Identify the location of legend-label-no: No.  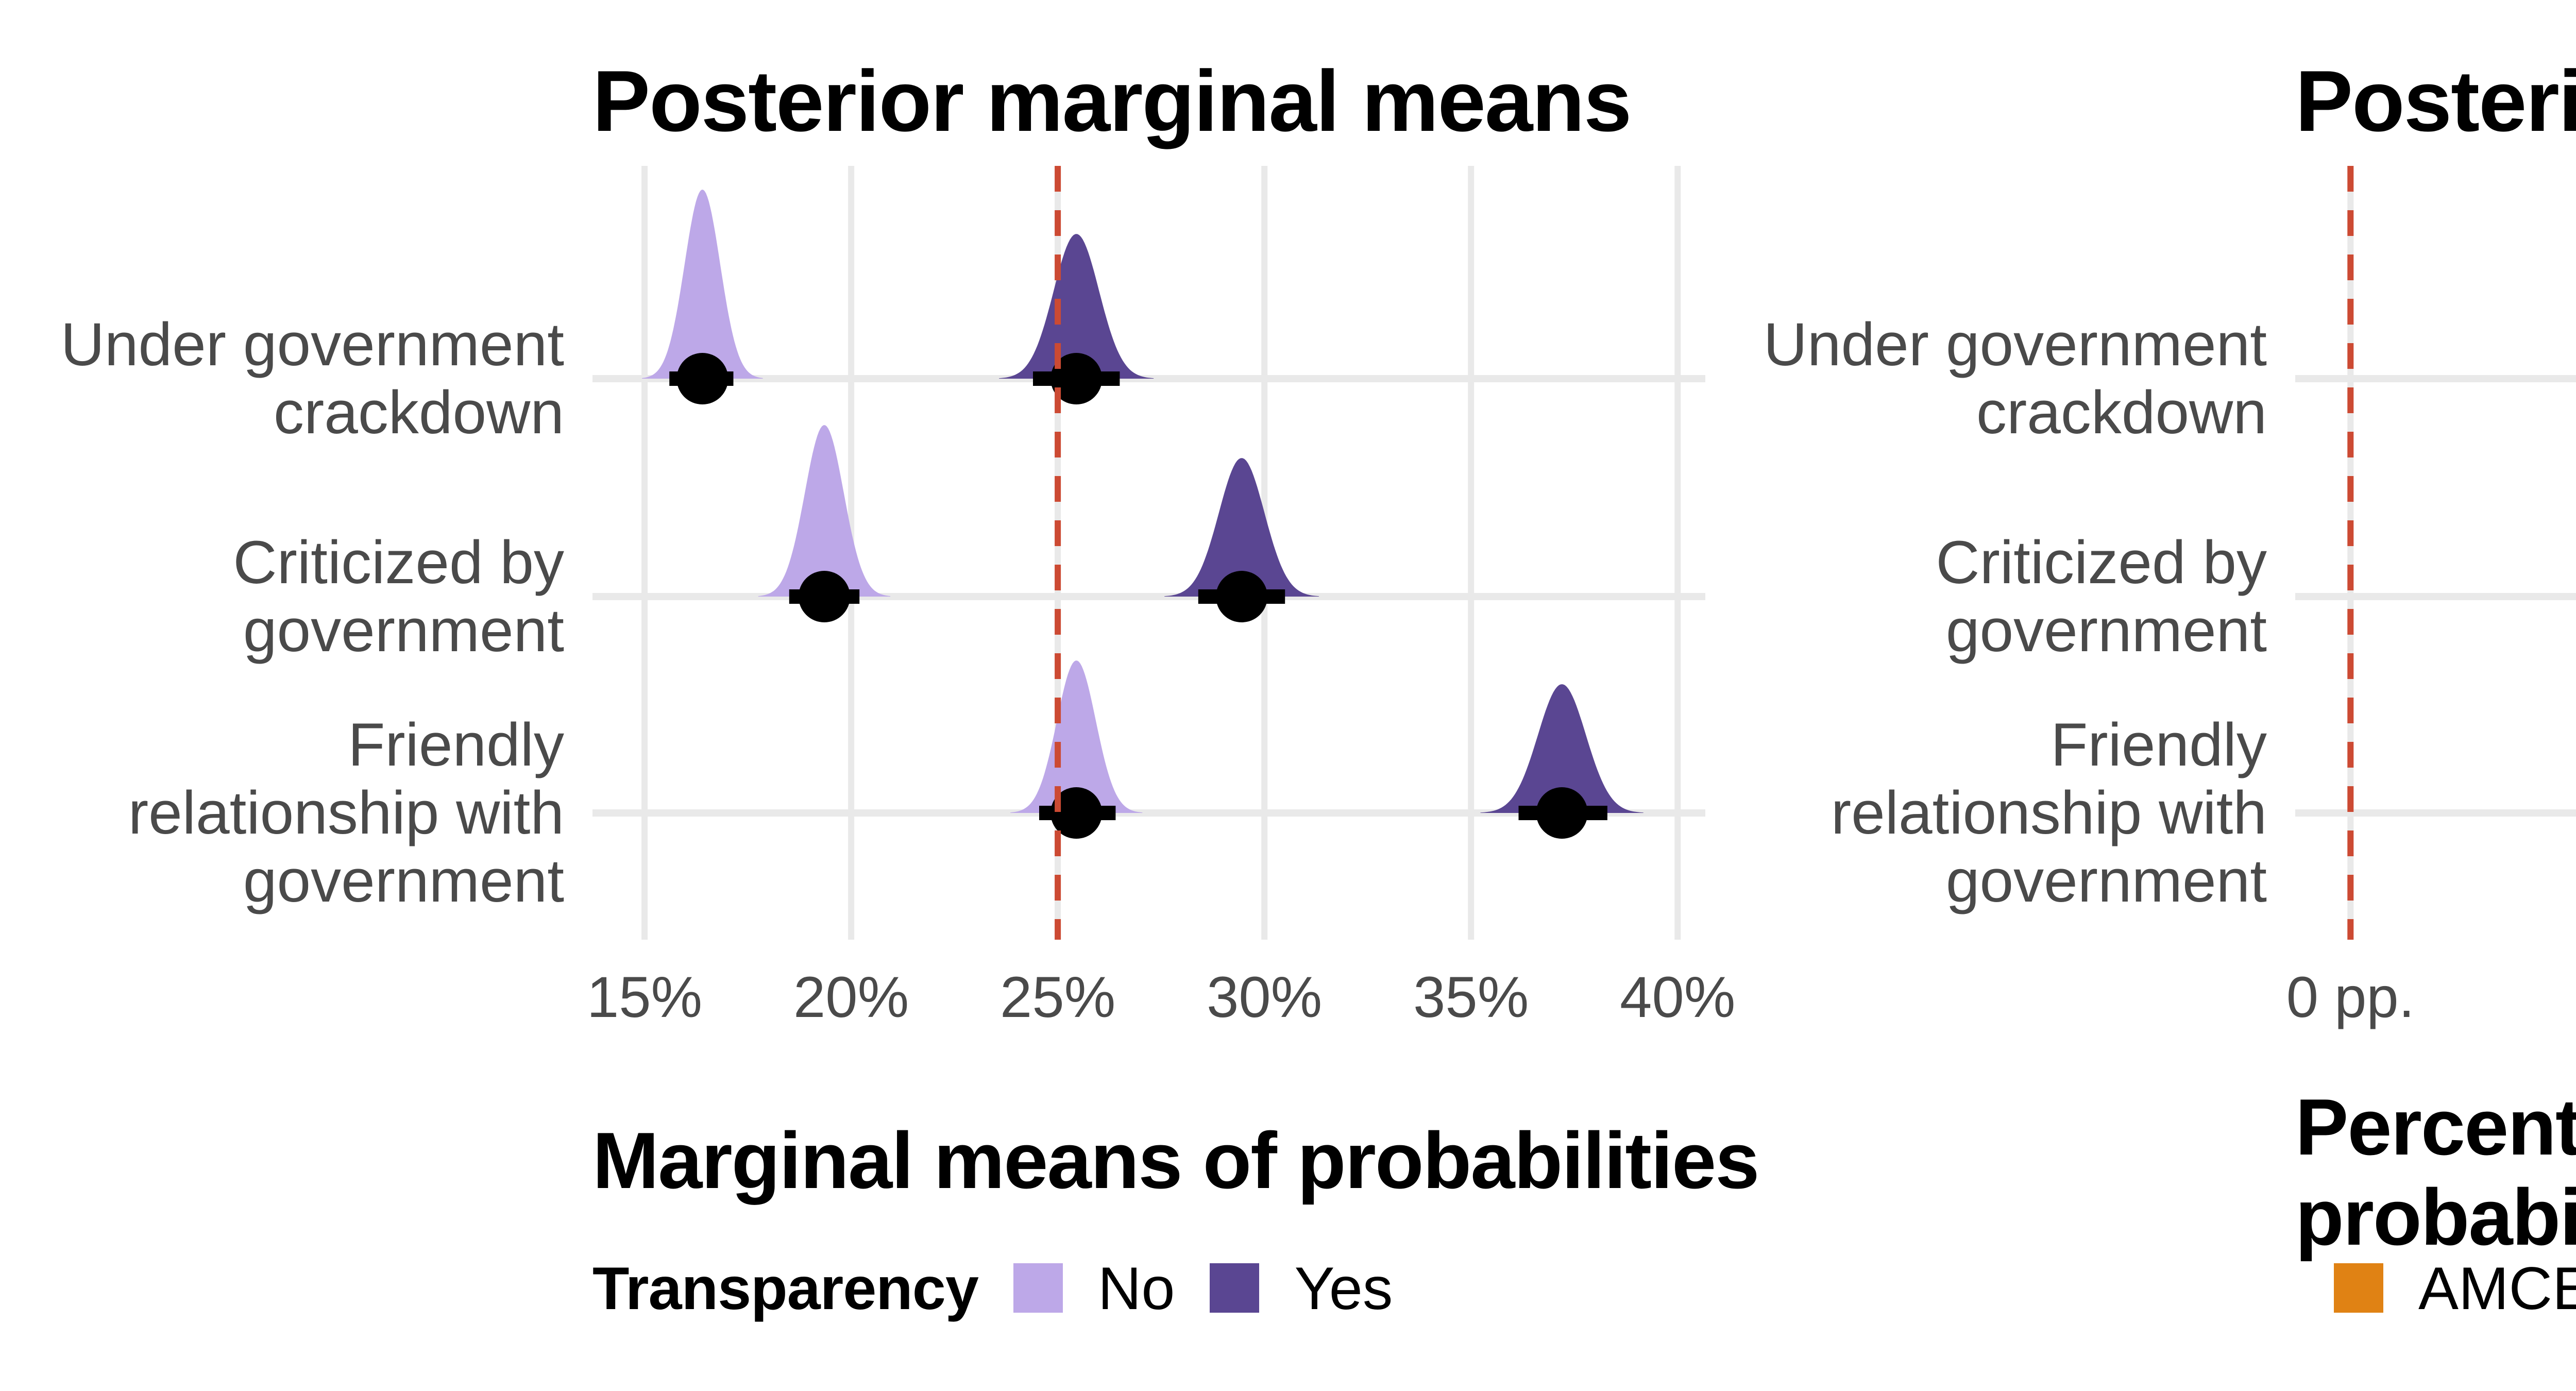
(1136, 1288).